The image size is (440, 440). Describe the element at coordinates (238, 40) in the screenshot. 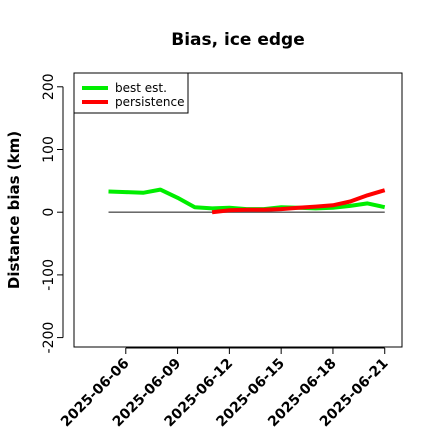

I see `chart-title: Bias, ice edge` at that location.